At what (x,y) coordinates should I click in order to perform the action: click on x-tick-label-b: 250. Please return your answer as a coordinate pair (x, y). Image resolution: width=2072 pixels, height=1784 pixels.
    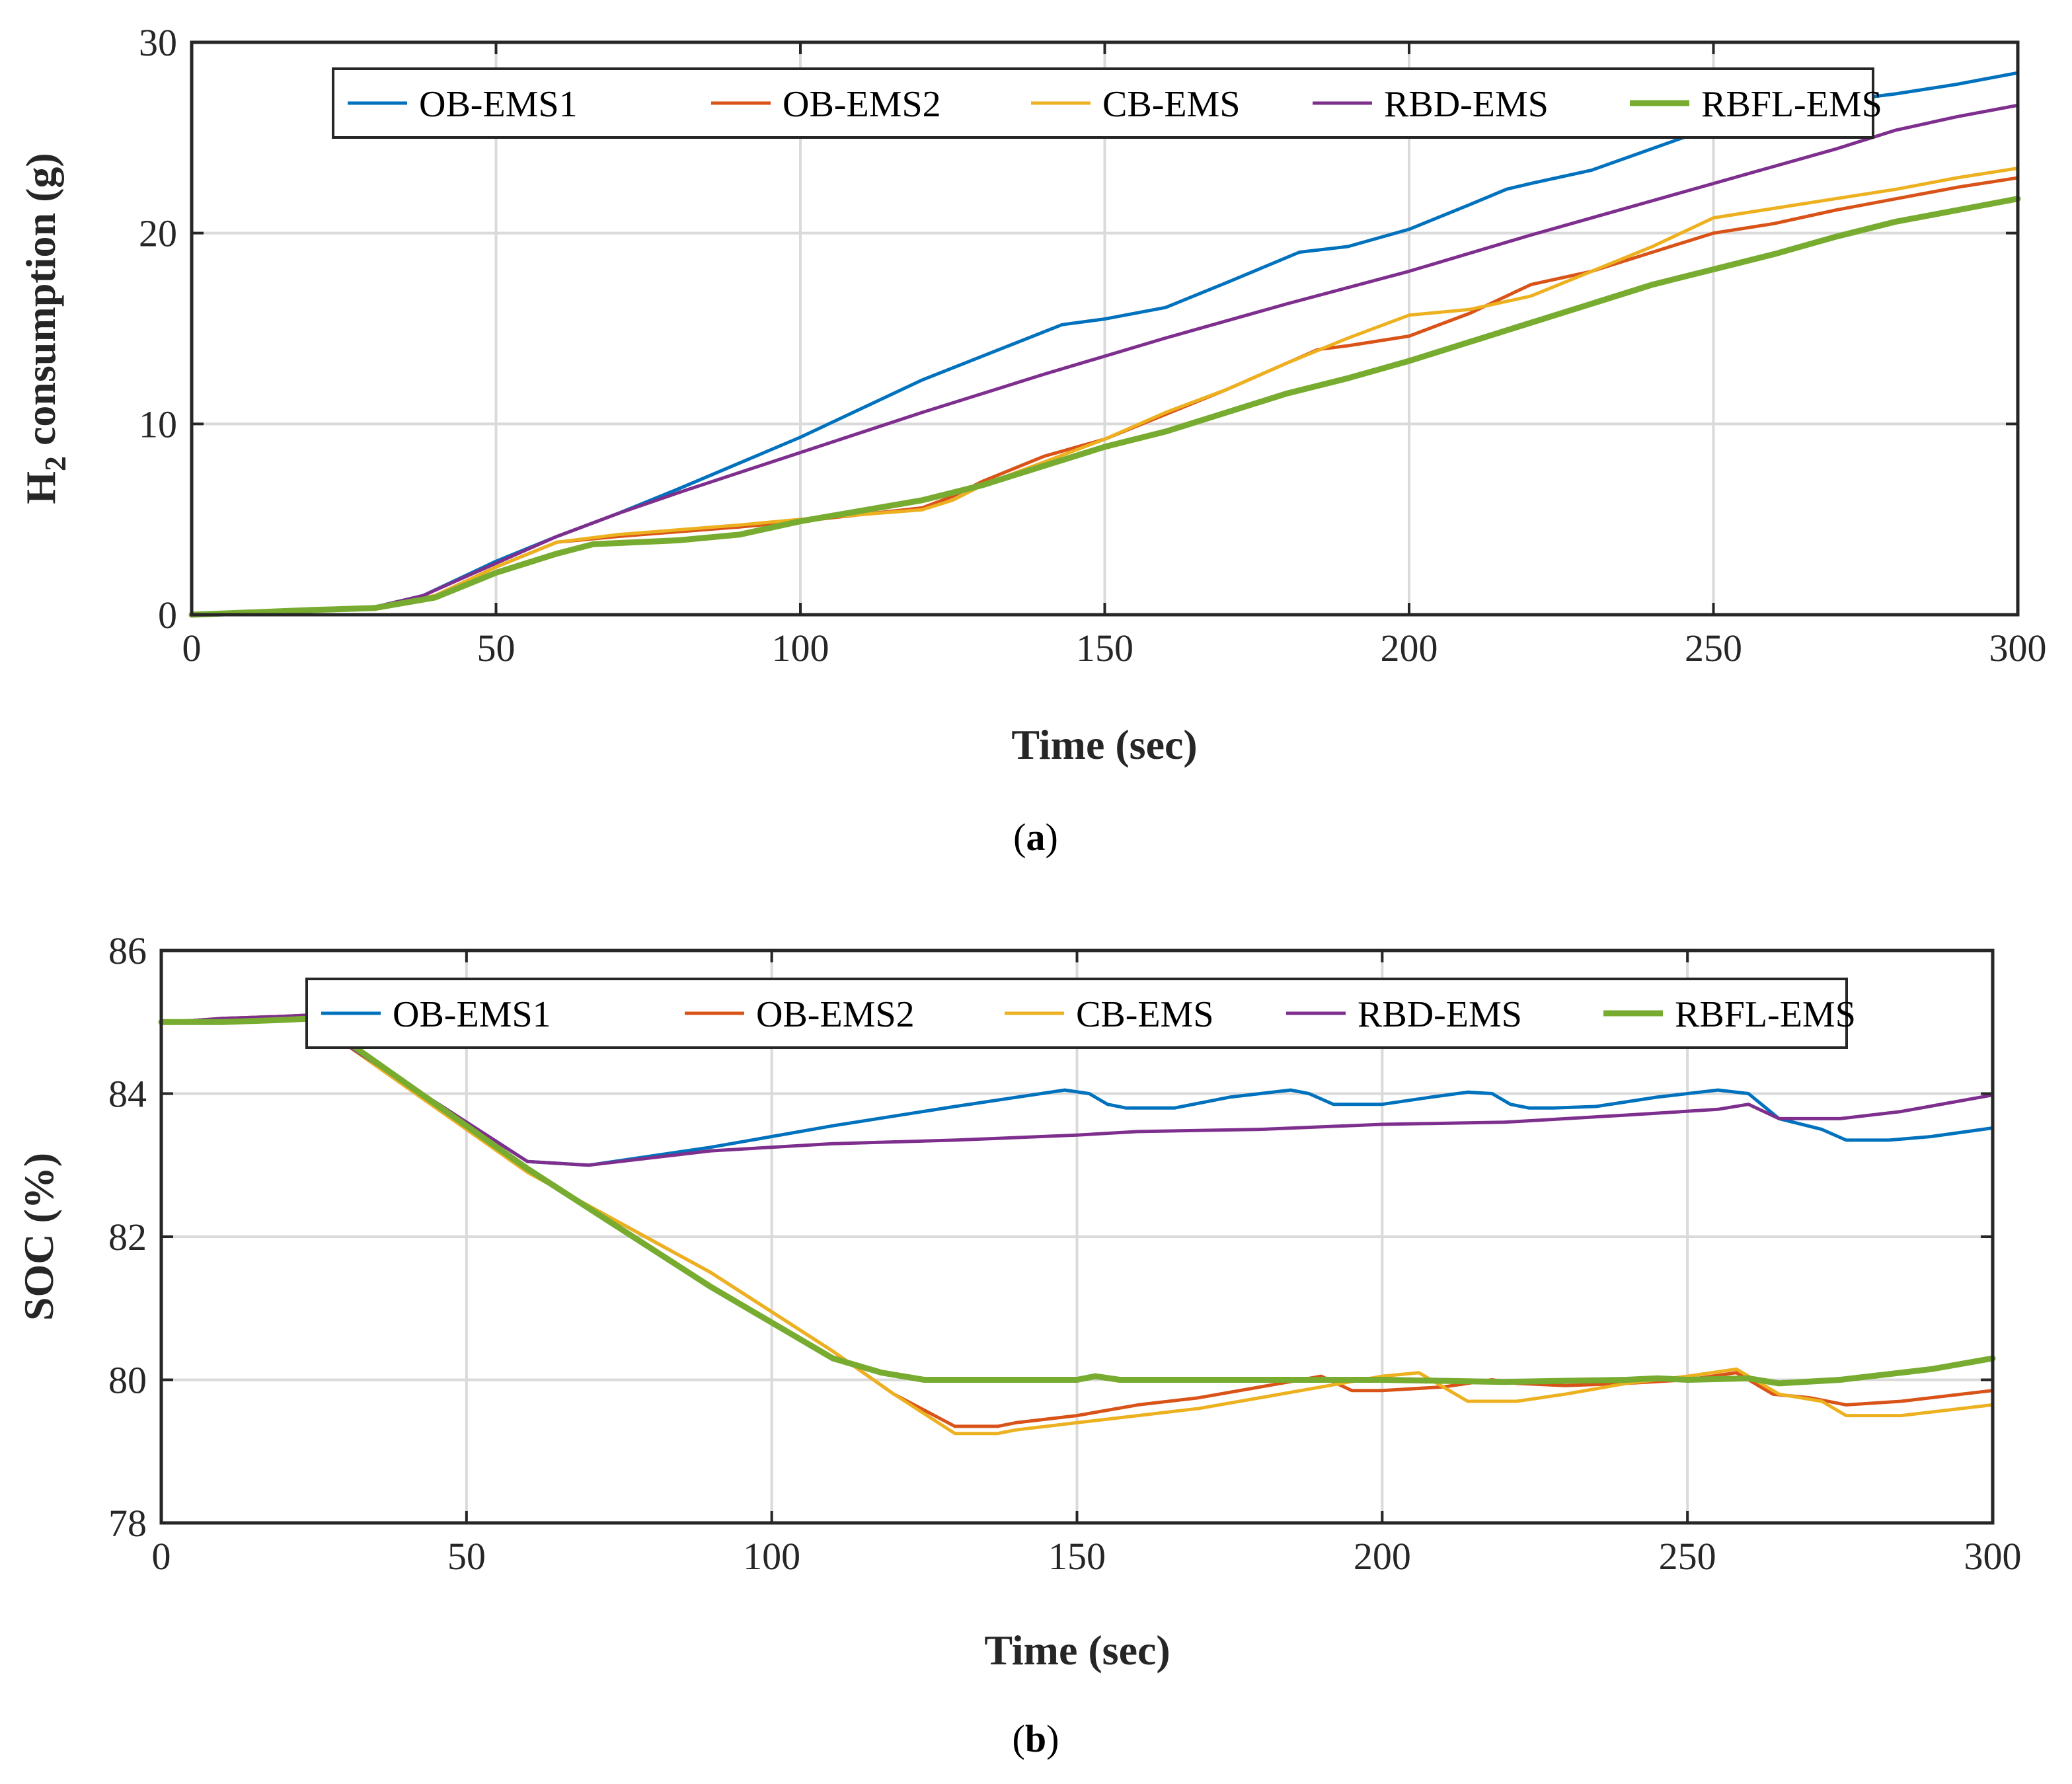
    Looking at the image, I should click on (1687, 1556).